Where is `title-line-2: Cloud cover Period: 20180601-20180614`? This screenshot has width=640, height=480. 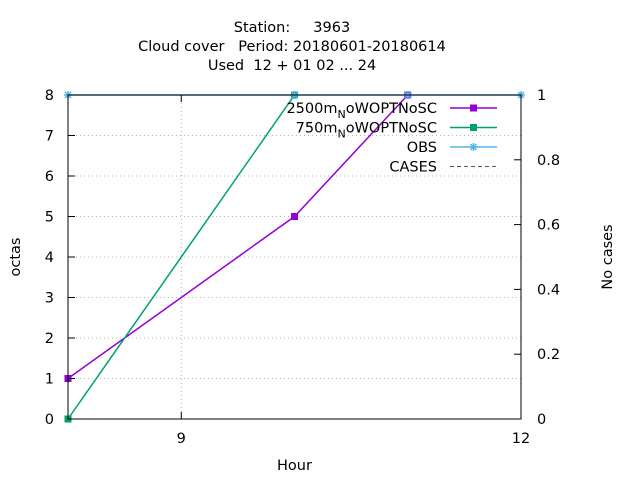
title-line-2: Cloud cover Period: 20180601-20180614 is located at coordinates (292, 47).